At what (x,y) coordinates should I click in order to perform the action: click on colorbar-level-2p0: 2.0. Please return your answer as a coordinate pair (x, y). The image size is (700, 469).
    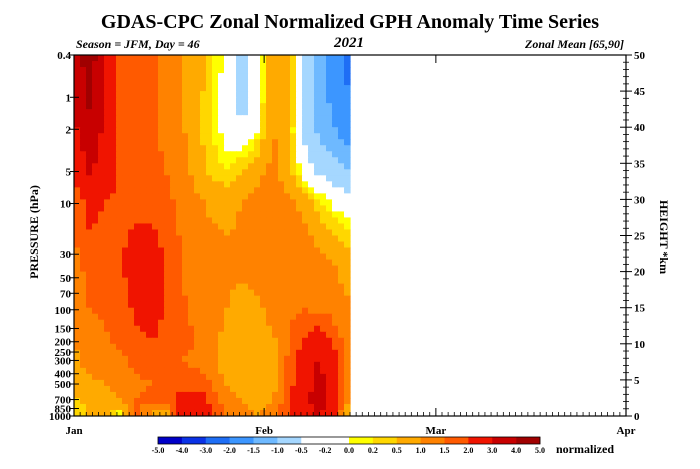
    Looking at the image, I should click on (468, 450).